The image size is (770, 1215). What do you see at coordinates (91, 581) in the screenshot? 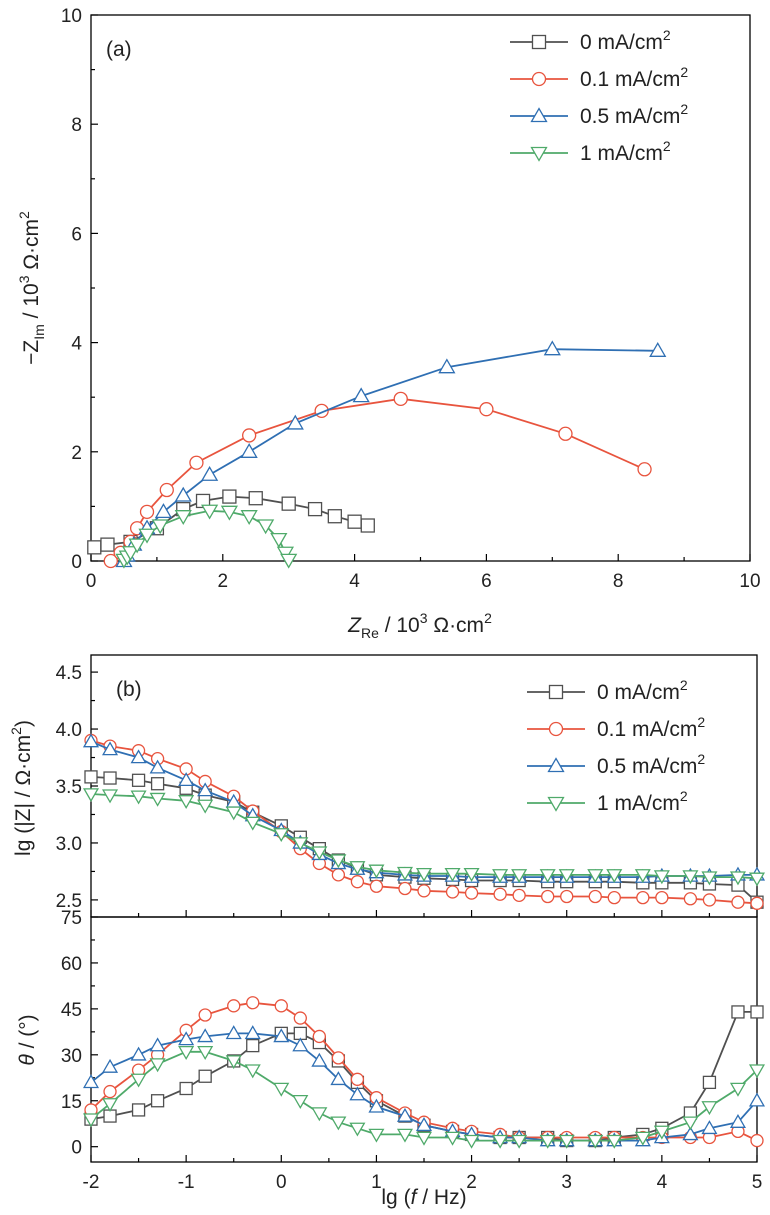
I see `panel-a-x-tick-label: 0` at bounding box center [91, 581].